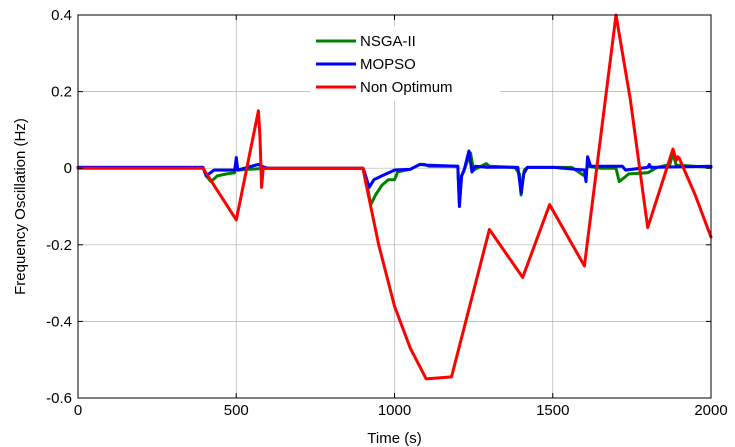  What do you see at coordinates (61, 92) in the screenshot?
I see `y-tick-label: 0.2` at bounding box center [61, 92].